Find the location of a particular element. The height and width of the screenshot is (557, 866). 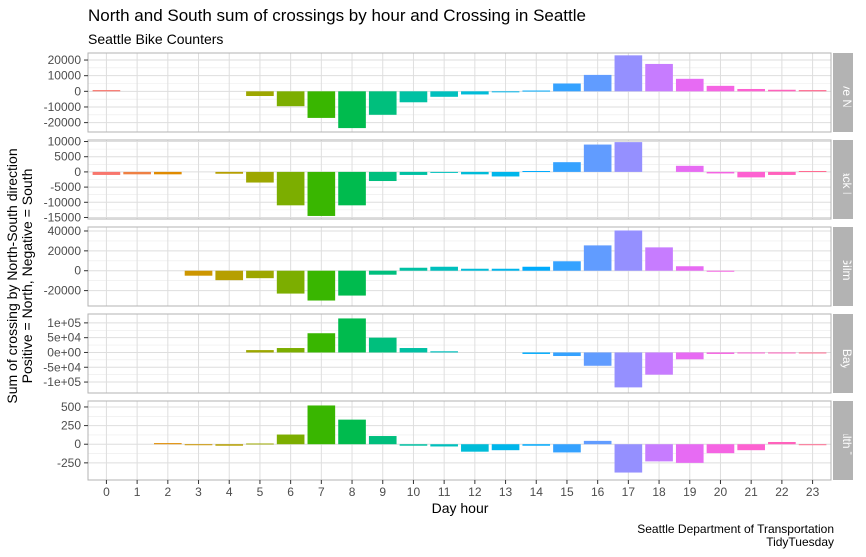

y-tick-label: -15000 is located at coordinates (63, 217).